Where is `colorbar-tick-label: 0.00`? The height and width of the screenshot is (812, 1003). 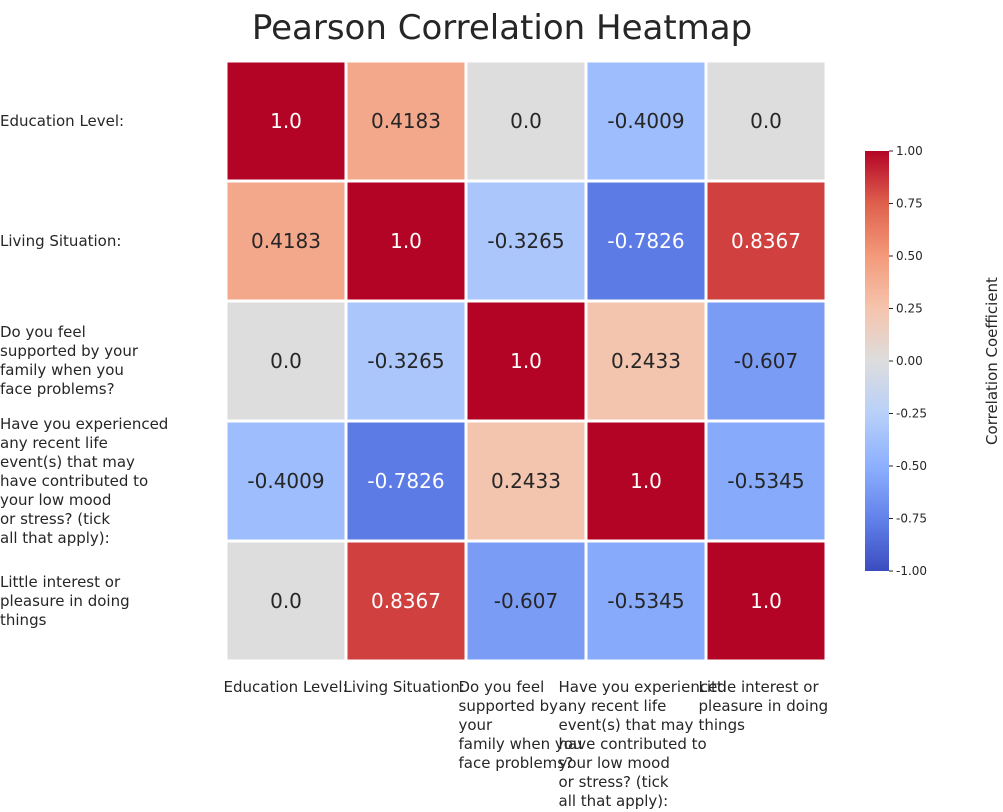
colorbar-tick-label: 0.00 is located at coordinates (909, 361).